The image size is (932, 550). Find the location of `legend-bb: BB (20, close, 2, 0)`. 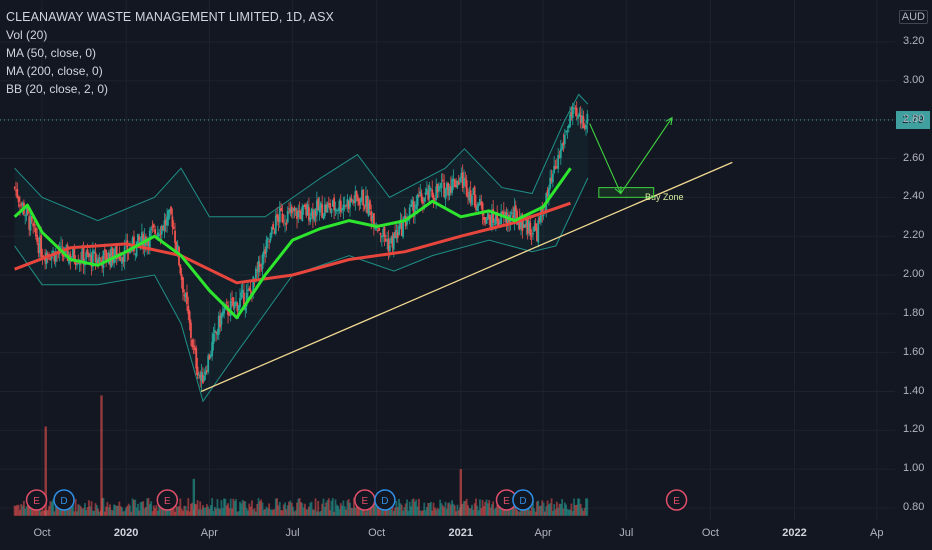

legend-bb: BB (20, close, 2, 0) is located at coordinates (57, 89).